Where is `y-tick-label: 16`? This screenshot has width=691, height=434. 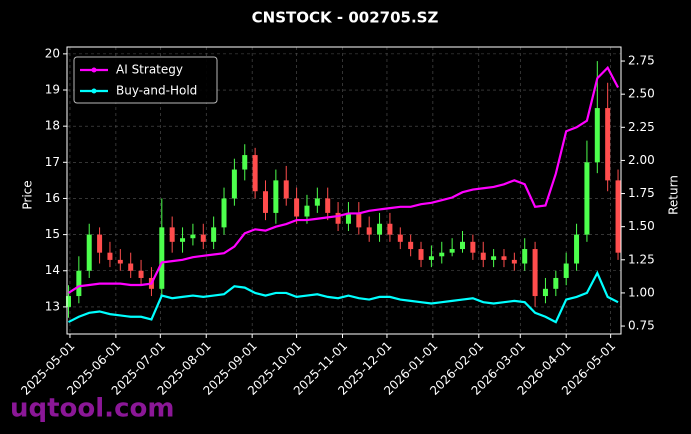
y-tick-label: 16 is located at coordinates (52, 198).